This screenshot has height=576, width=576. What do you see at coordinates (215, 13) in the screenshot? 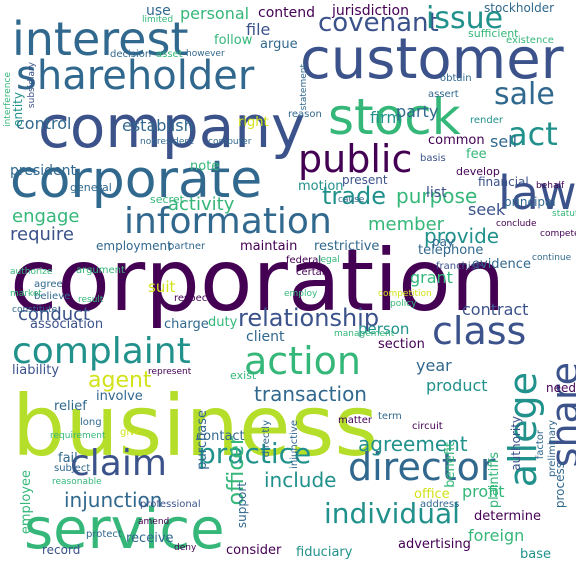
I see `cloud-word: personal` at bounding box center [215, 13].